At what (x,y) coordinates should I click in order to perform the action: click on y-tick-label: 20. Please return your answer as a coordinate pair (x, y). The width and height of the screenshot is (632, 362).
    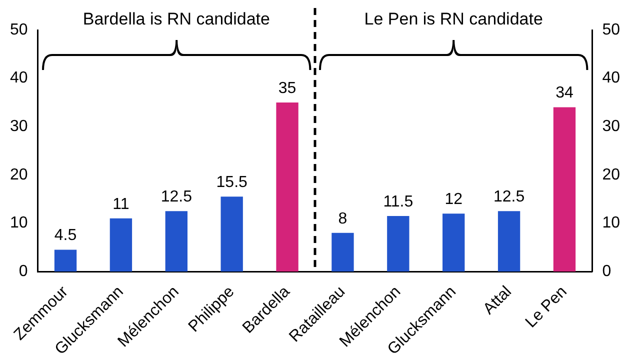
    Looking at the image, I should click on (19, 175).